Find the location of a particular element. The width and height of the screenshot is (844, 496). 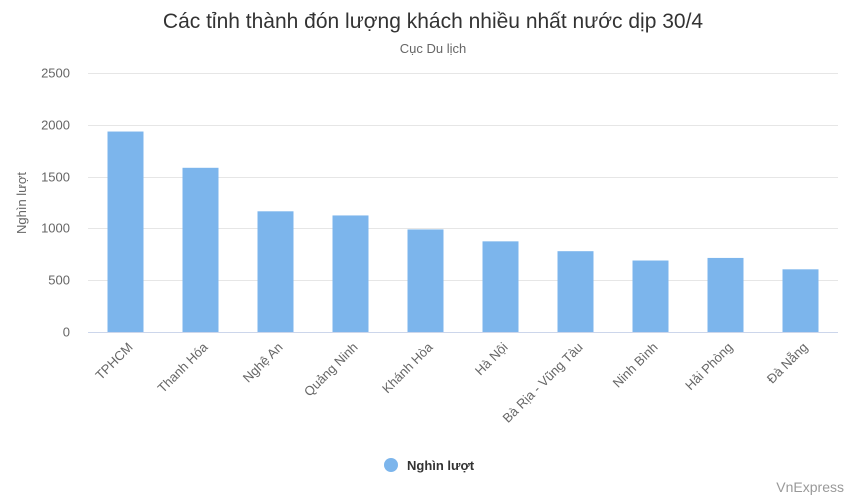

x-tick-label: Bà Rịa - Vũng Tàu is located at coordinates (543, 383).